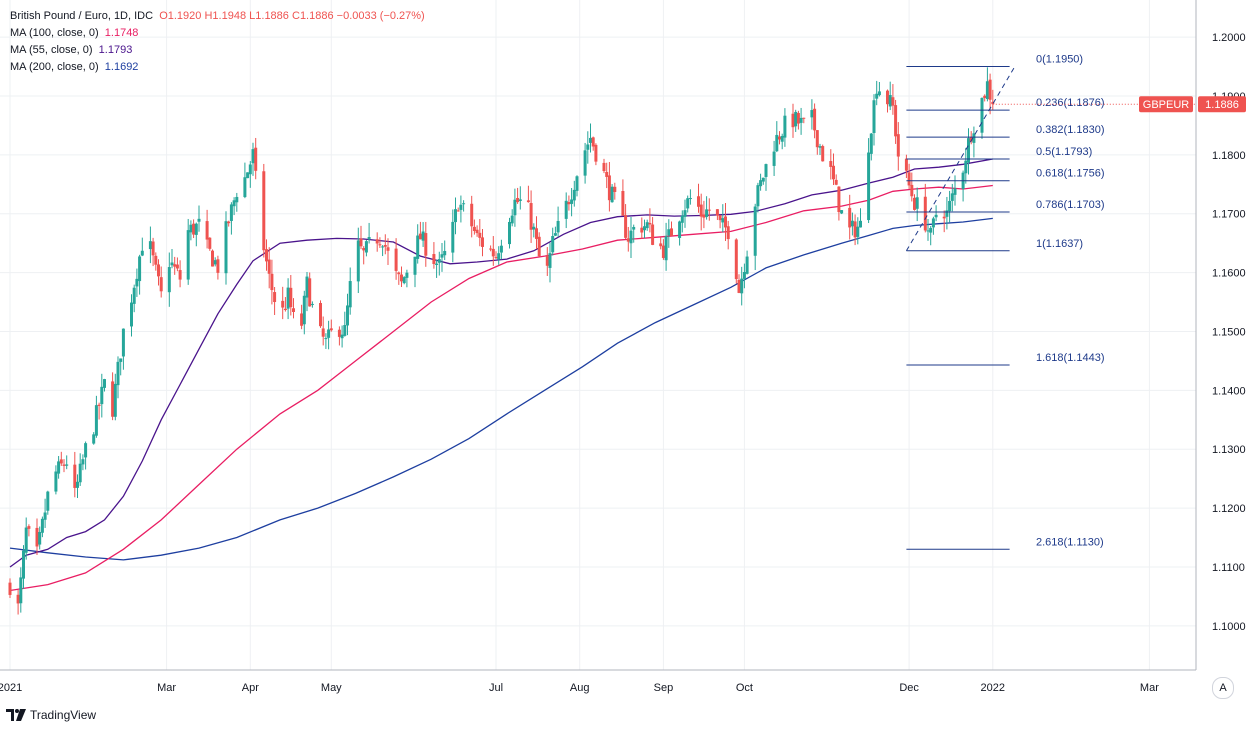 This screenshot has height=729, width=1251. What do you see at coordinates (1059, 244) in the screenshot?
I see `fib-level-label: 1(1.1637)` at bounding box center [1059, 244].